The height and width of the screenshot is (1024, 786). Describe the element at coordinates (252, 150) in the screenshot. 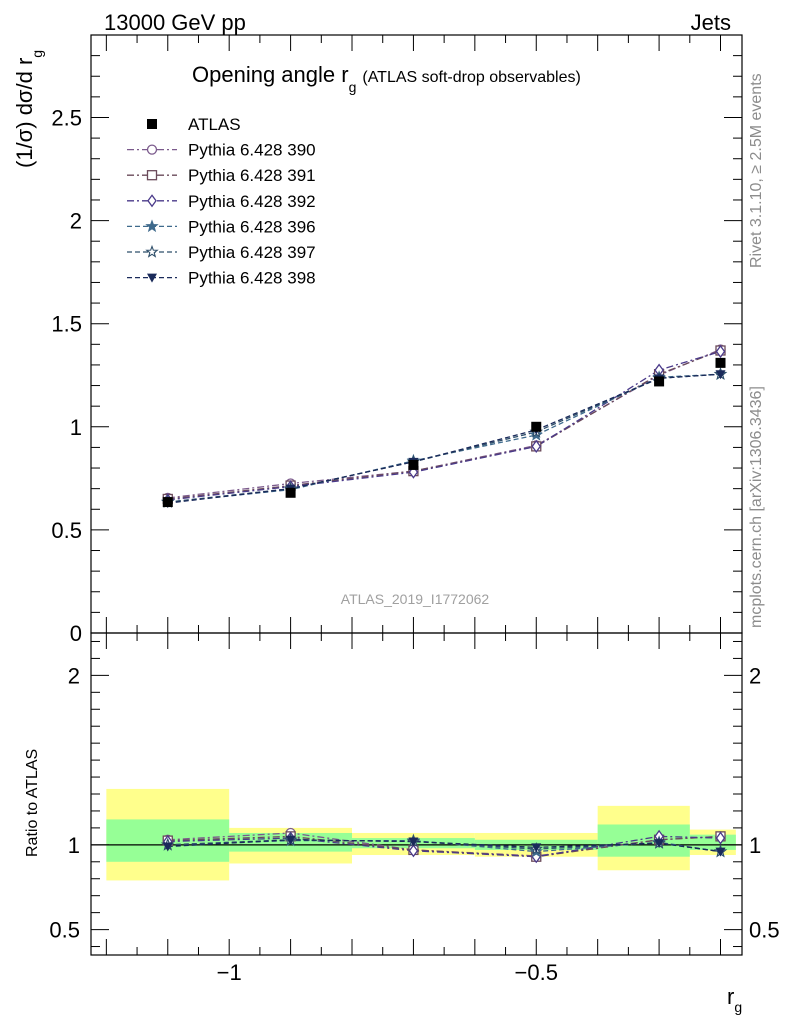

I see `legend-label-pythia-6-428-390: Pythia 6.428 390` at that location.